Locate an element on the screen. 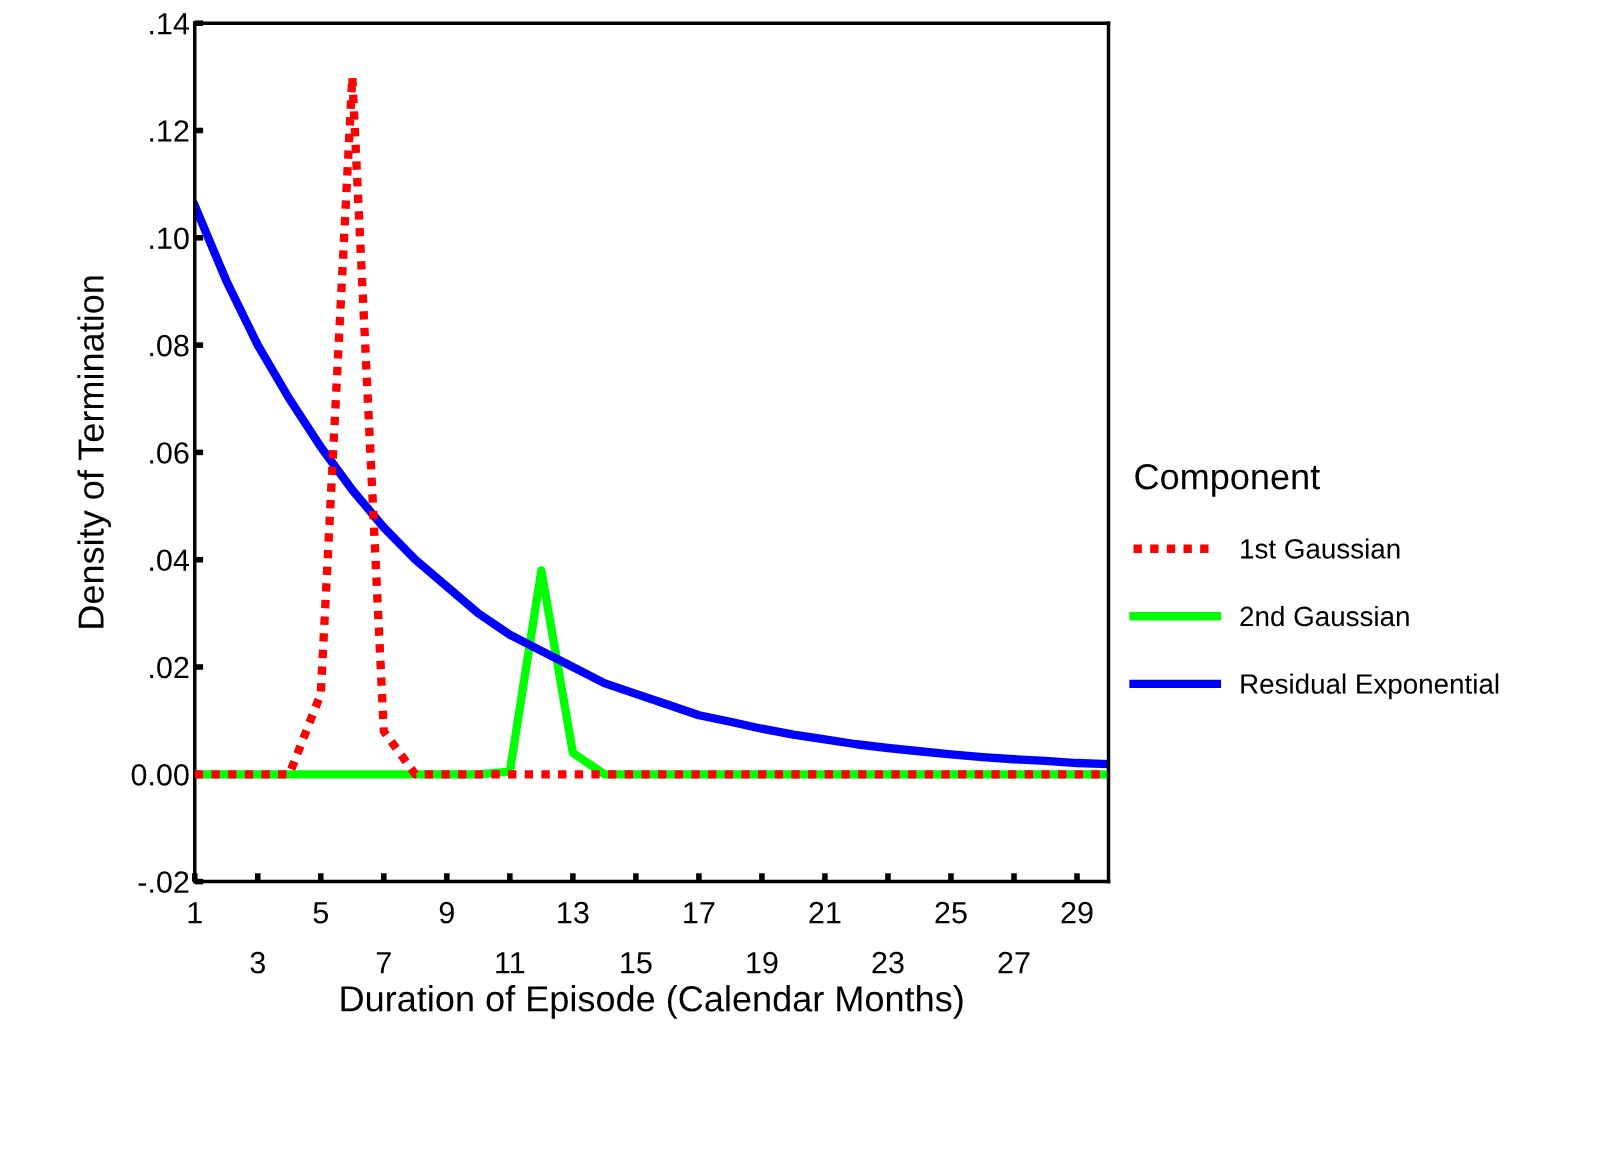 The height and width of the screenshot is (1160, 1623). x2-tick-label: 7 is located at coordinates (383, 963).